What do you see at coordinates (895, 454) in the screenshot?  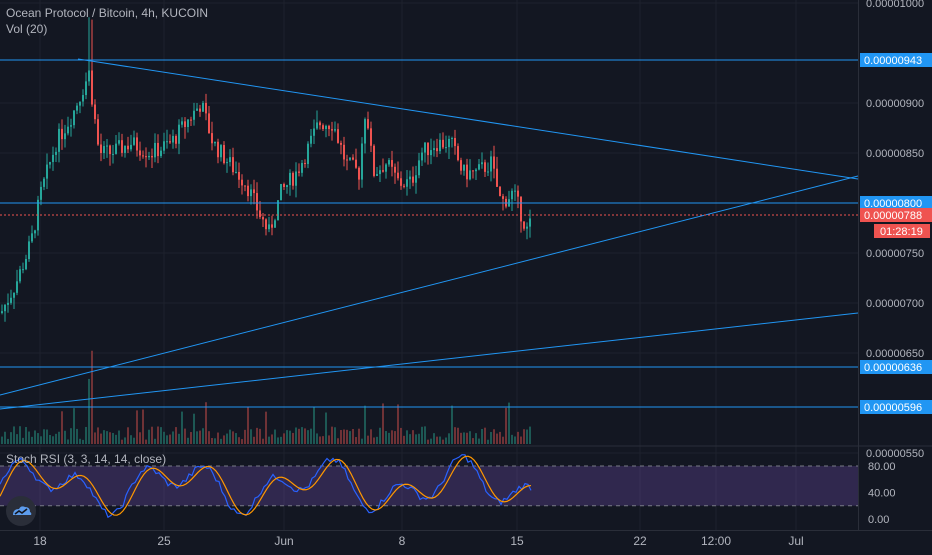 I see `price-tick-6: 0.00000550` at bounding box center [895, 454].